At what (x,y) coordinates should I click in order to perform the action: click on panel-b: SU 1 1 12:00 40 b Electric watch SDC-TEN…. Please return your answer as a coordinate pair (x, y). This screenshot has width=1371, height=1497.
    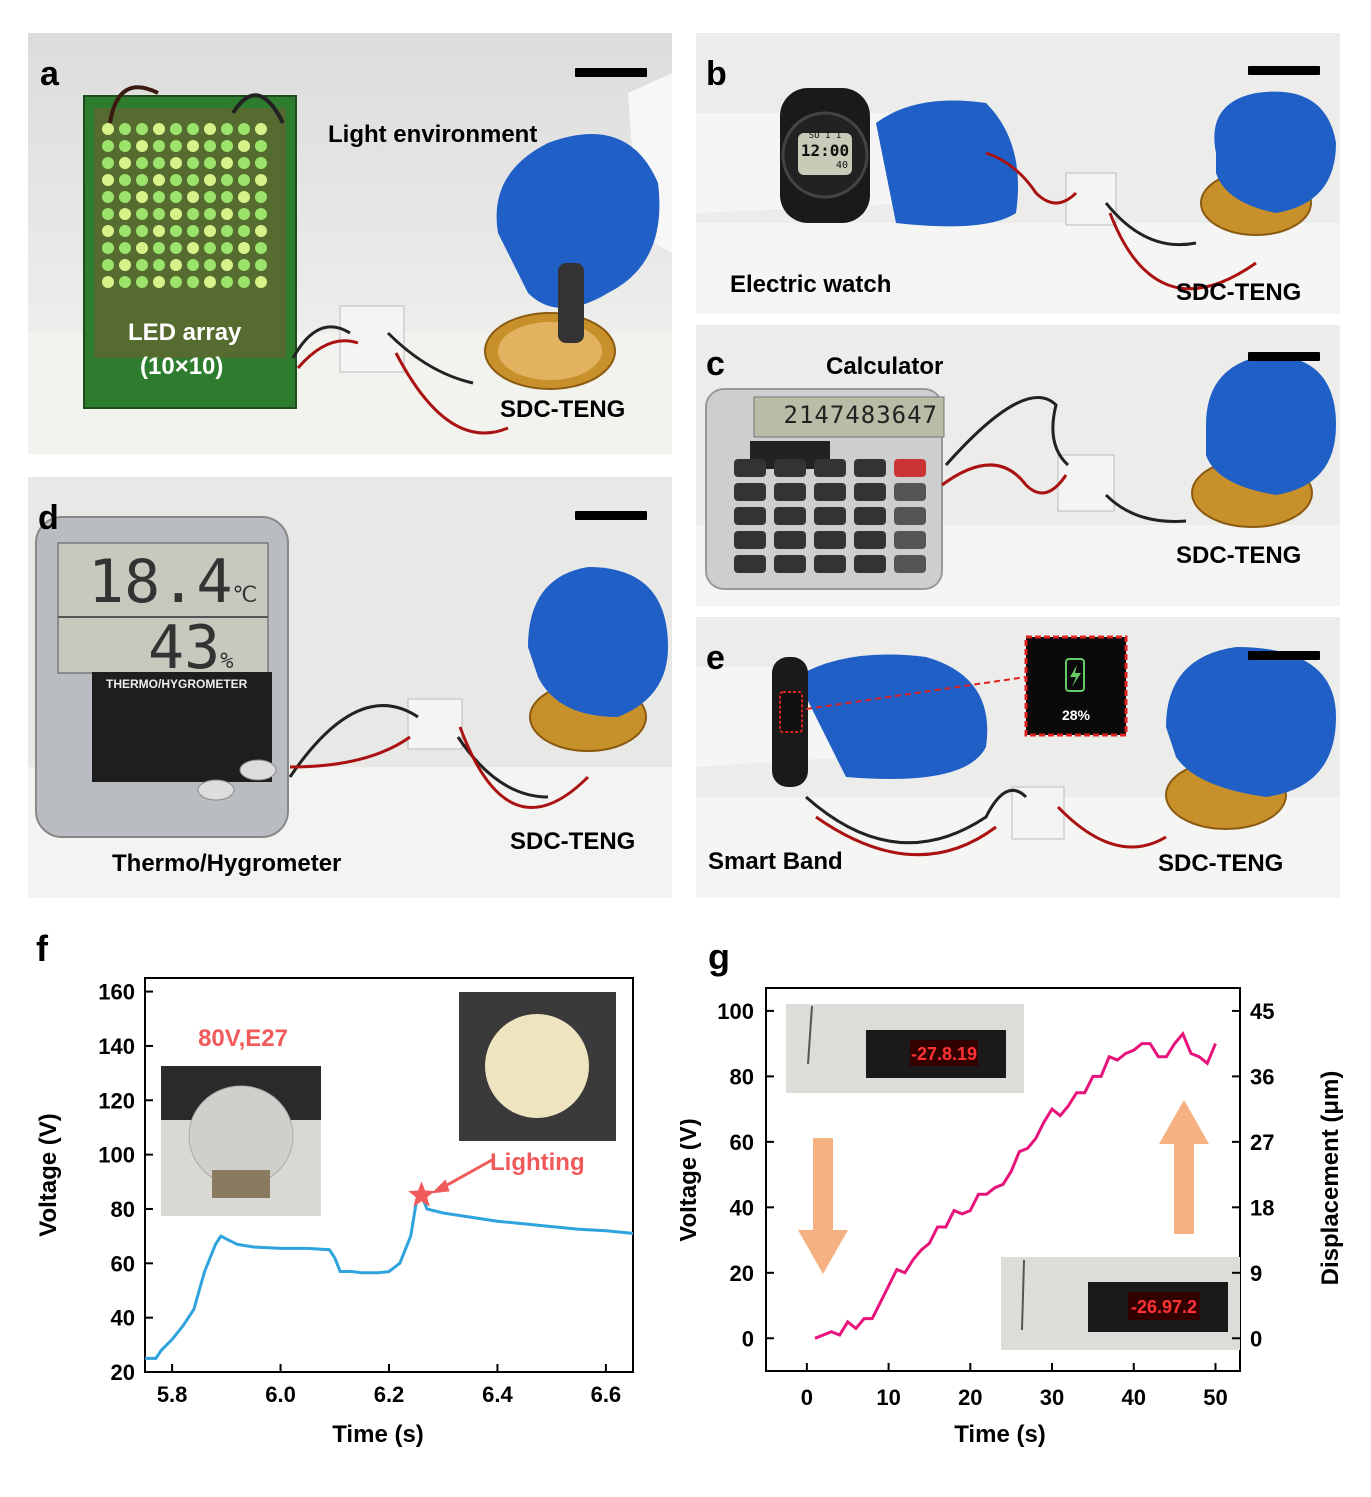
    Looking at the image, I should click on (1018, 173).